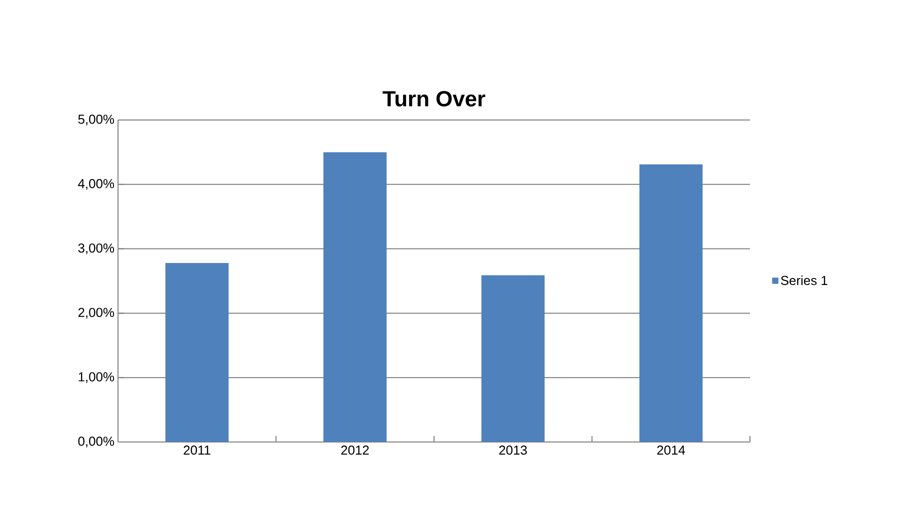  I want to click on y-tick-label: 5,00%, so click(96, 120).